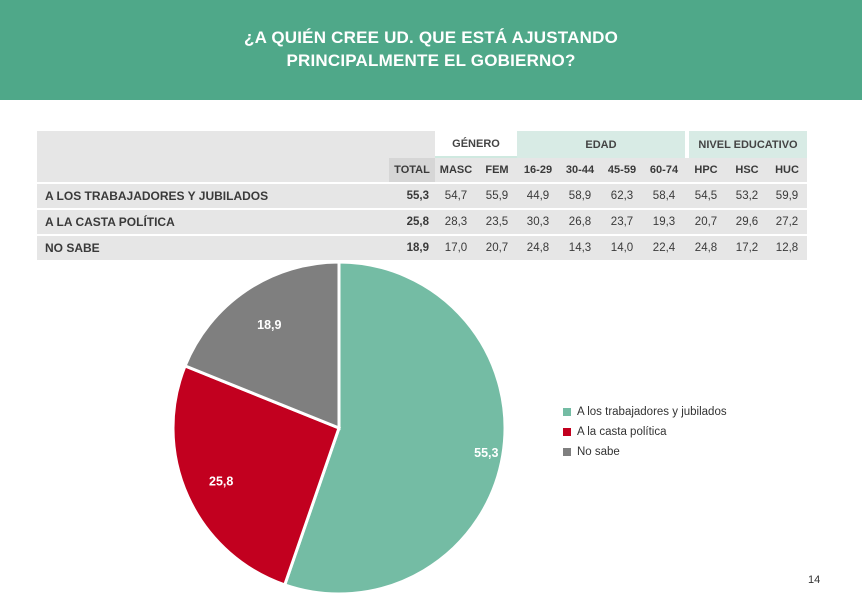  I want to click on table-cell: 23,5, so click(497, 221).